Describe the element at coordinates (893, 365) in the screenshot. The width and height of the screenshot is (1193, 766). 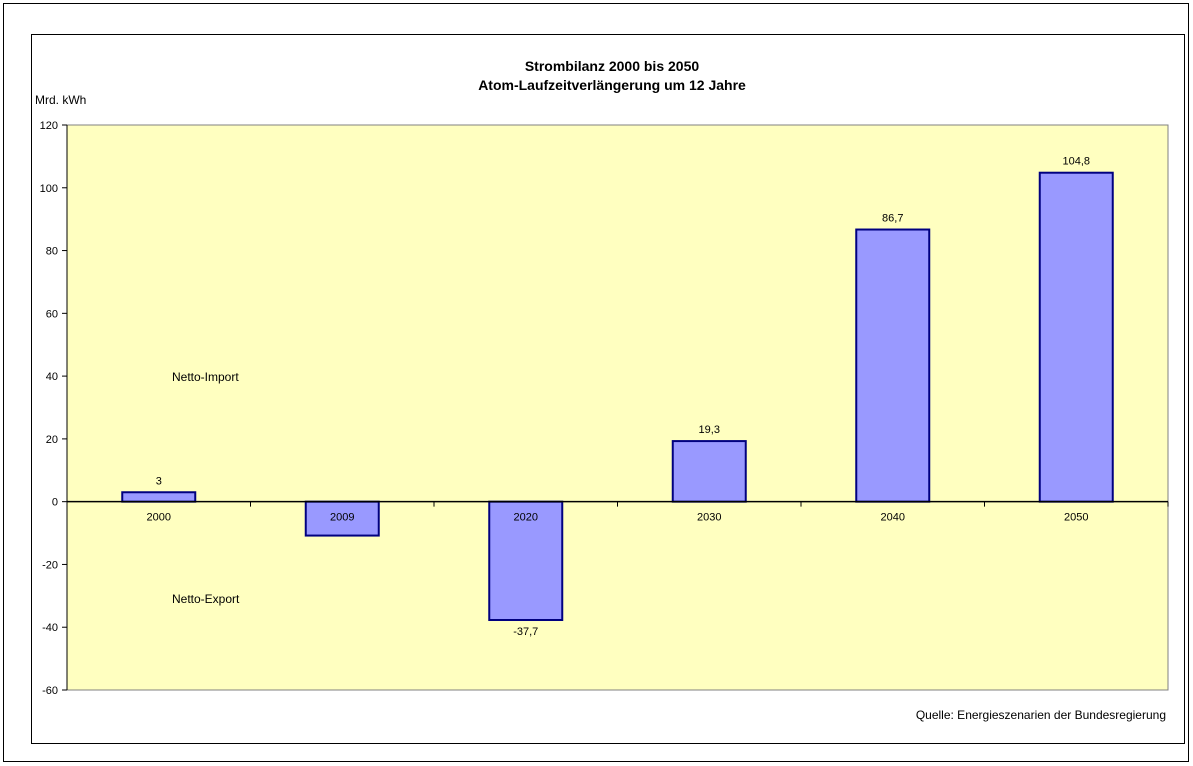
I see `bar-2040` at that location.